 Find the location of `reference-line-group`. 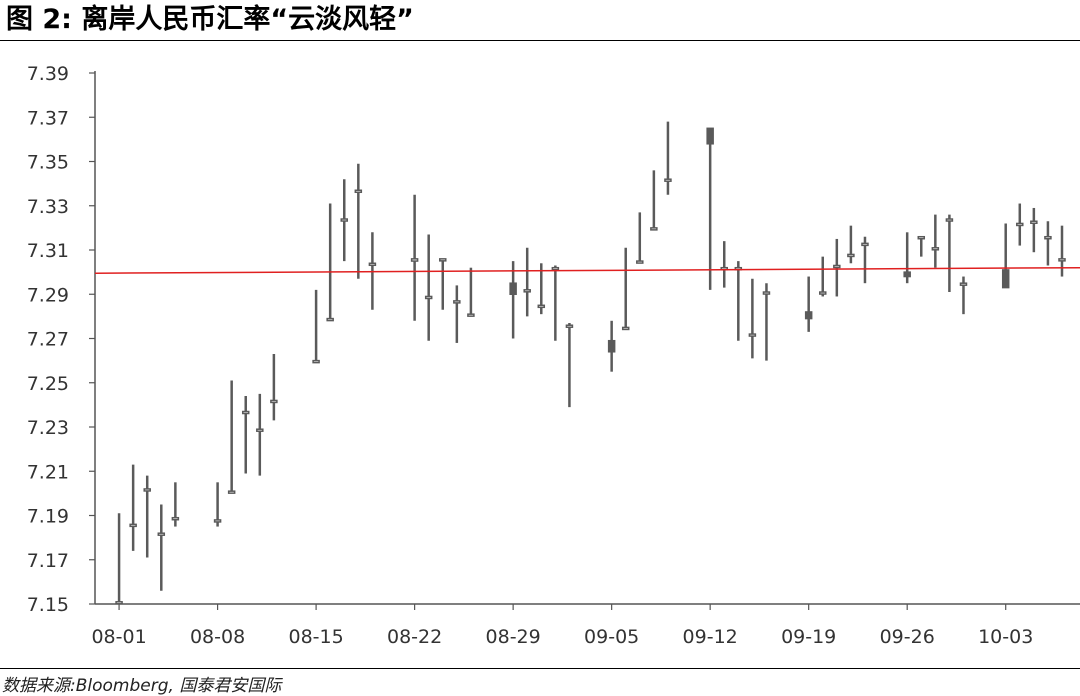

reference-line-group is located at coordinates (587, 270).